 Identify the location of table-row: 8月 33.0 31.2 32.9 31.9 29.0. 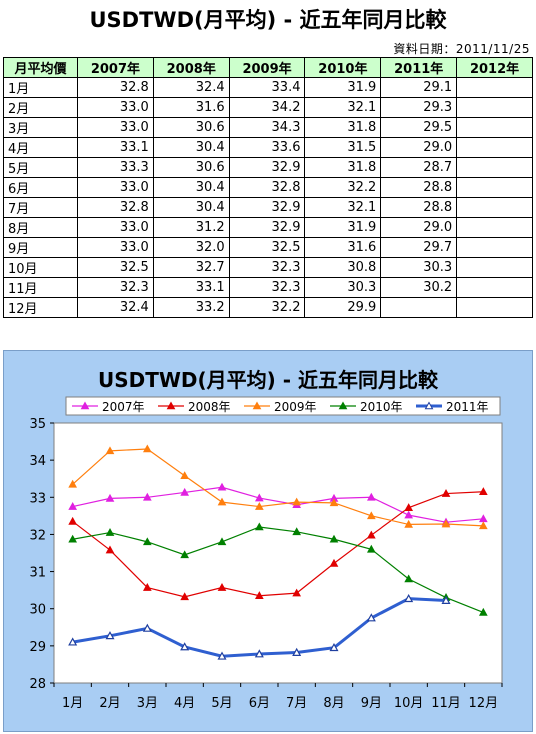
(268, 227).